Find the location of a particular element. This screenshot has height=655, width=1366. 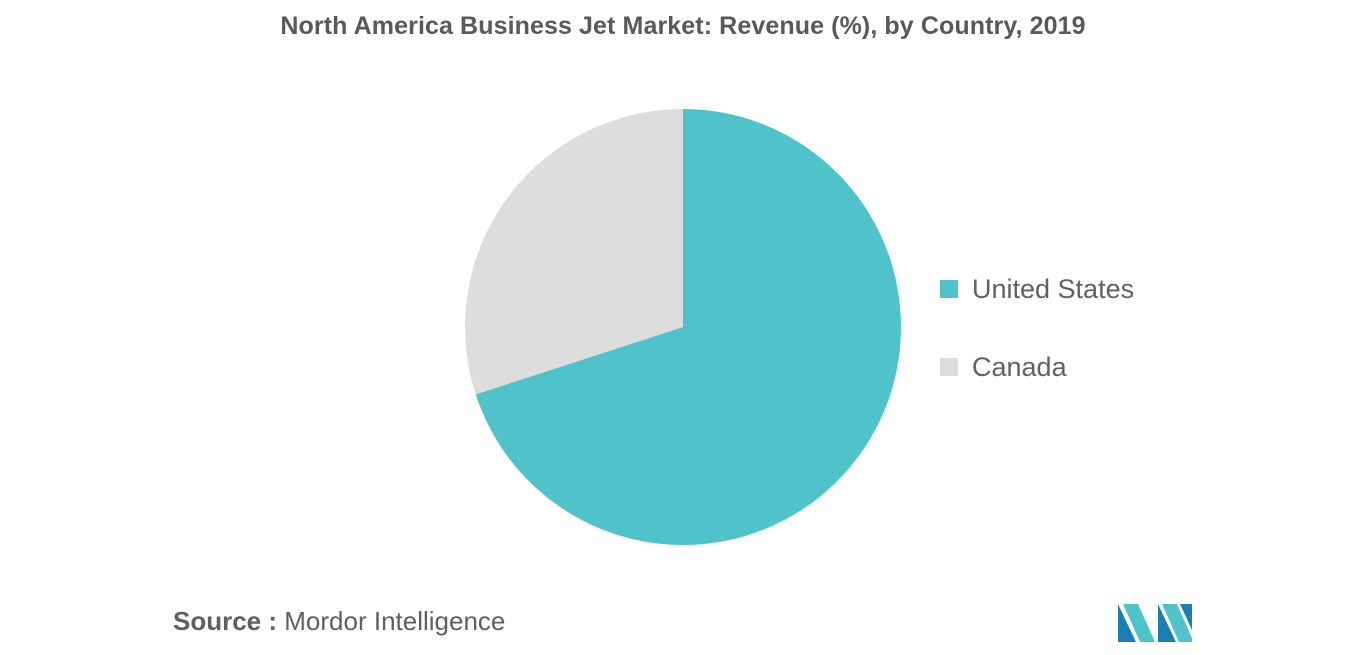

legend-swatch-united-states is located at coordinates (949, 289).